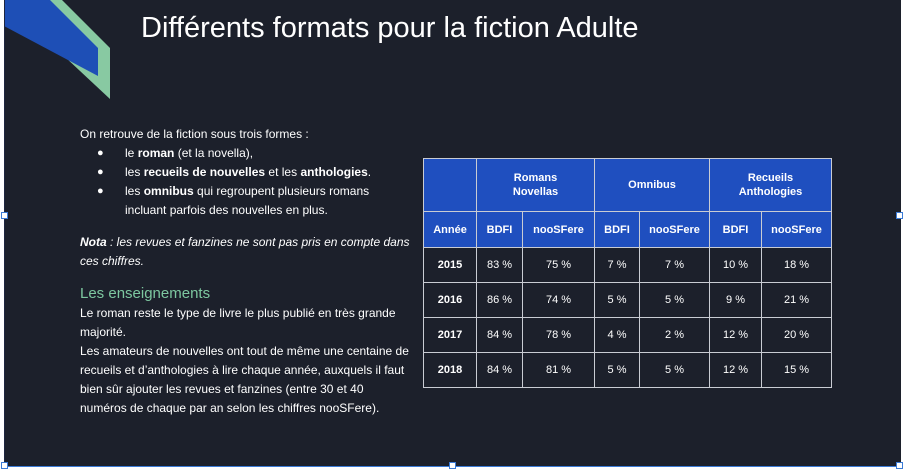  What do you see at coordinates (652, 185) in the screenshot?
I see `group-header: Omnibus` at bounding box center [652, 185].